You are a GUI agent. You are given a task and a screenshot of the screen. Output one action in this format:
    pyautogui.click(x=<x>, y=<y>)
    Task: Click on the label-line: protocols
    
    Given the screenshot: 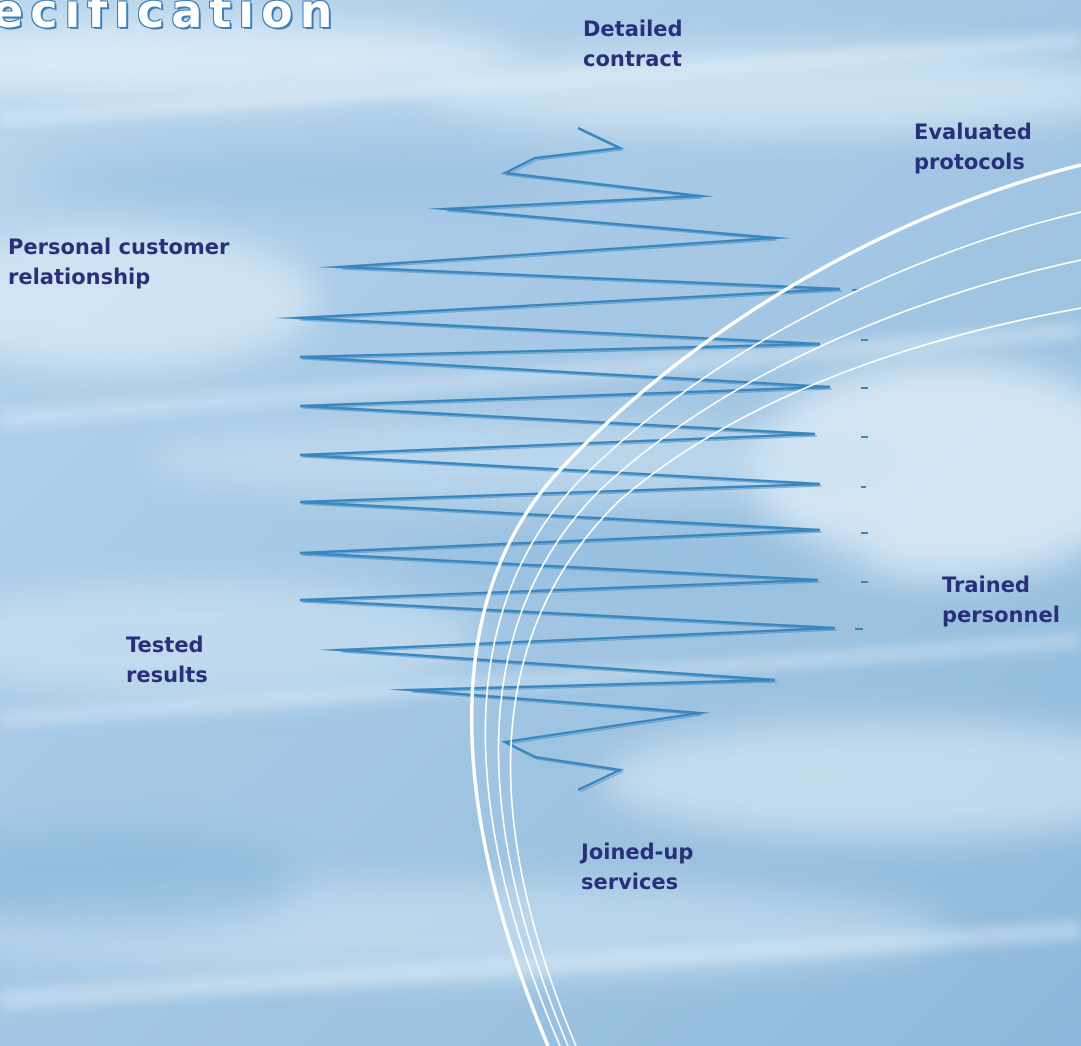 What is the action you would take?
    pyautogui.click(x=969, y=162)
    